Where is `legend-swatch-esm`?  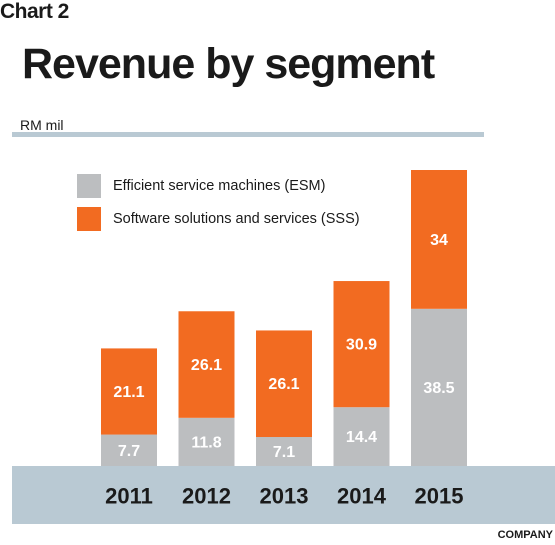
legend-swatch-esm is located at coordinates (89, 186).